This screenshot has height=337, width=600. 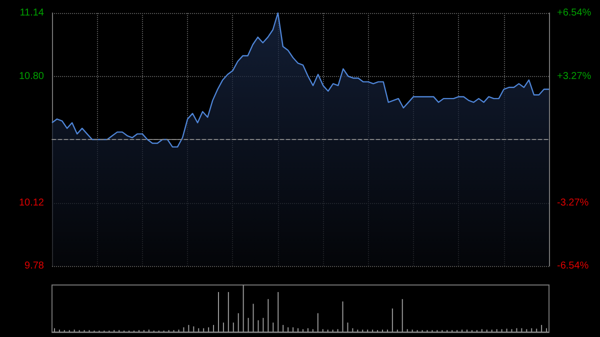 What do you see at coordinates (574, 76) in the screenshot?
I see `y2-tick-label: +3.27%` at bounding box center [574, 76].